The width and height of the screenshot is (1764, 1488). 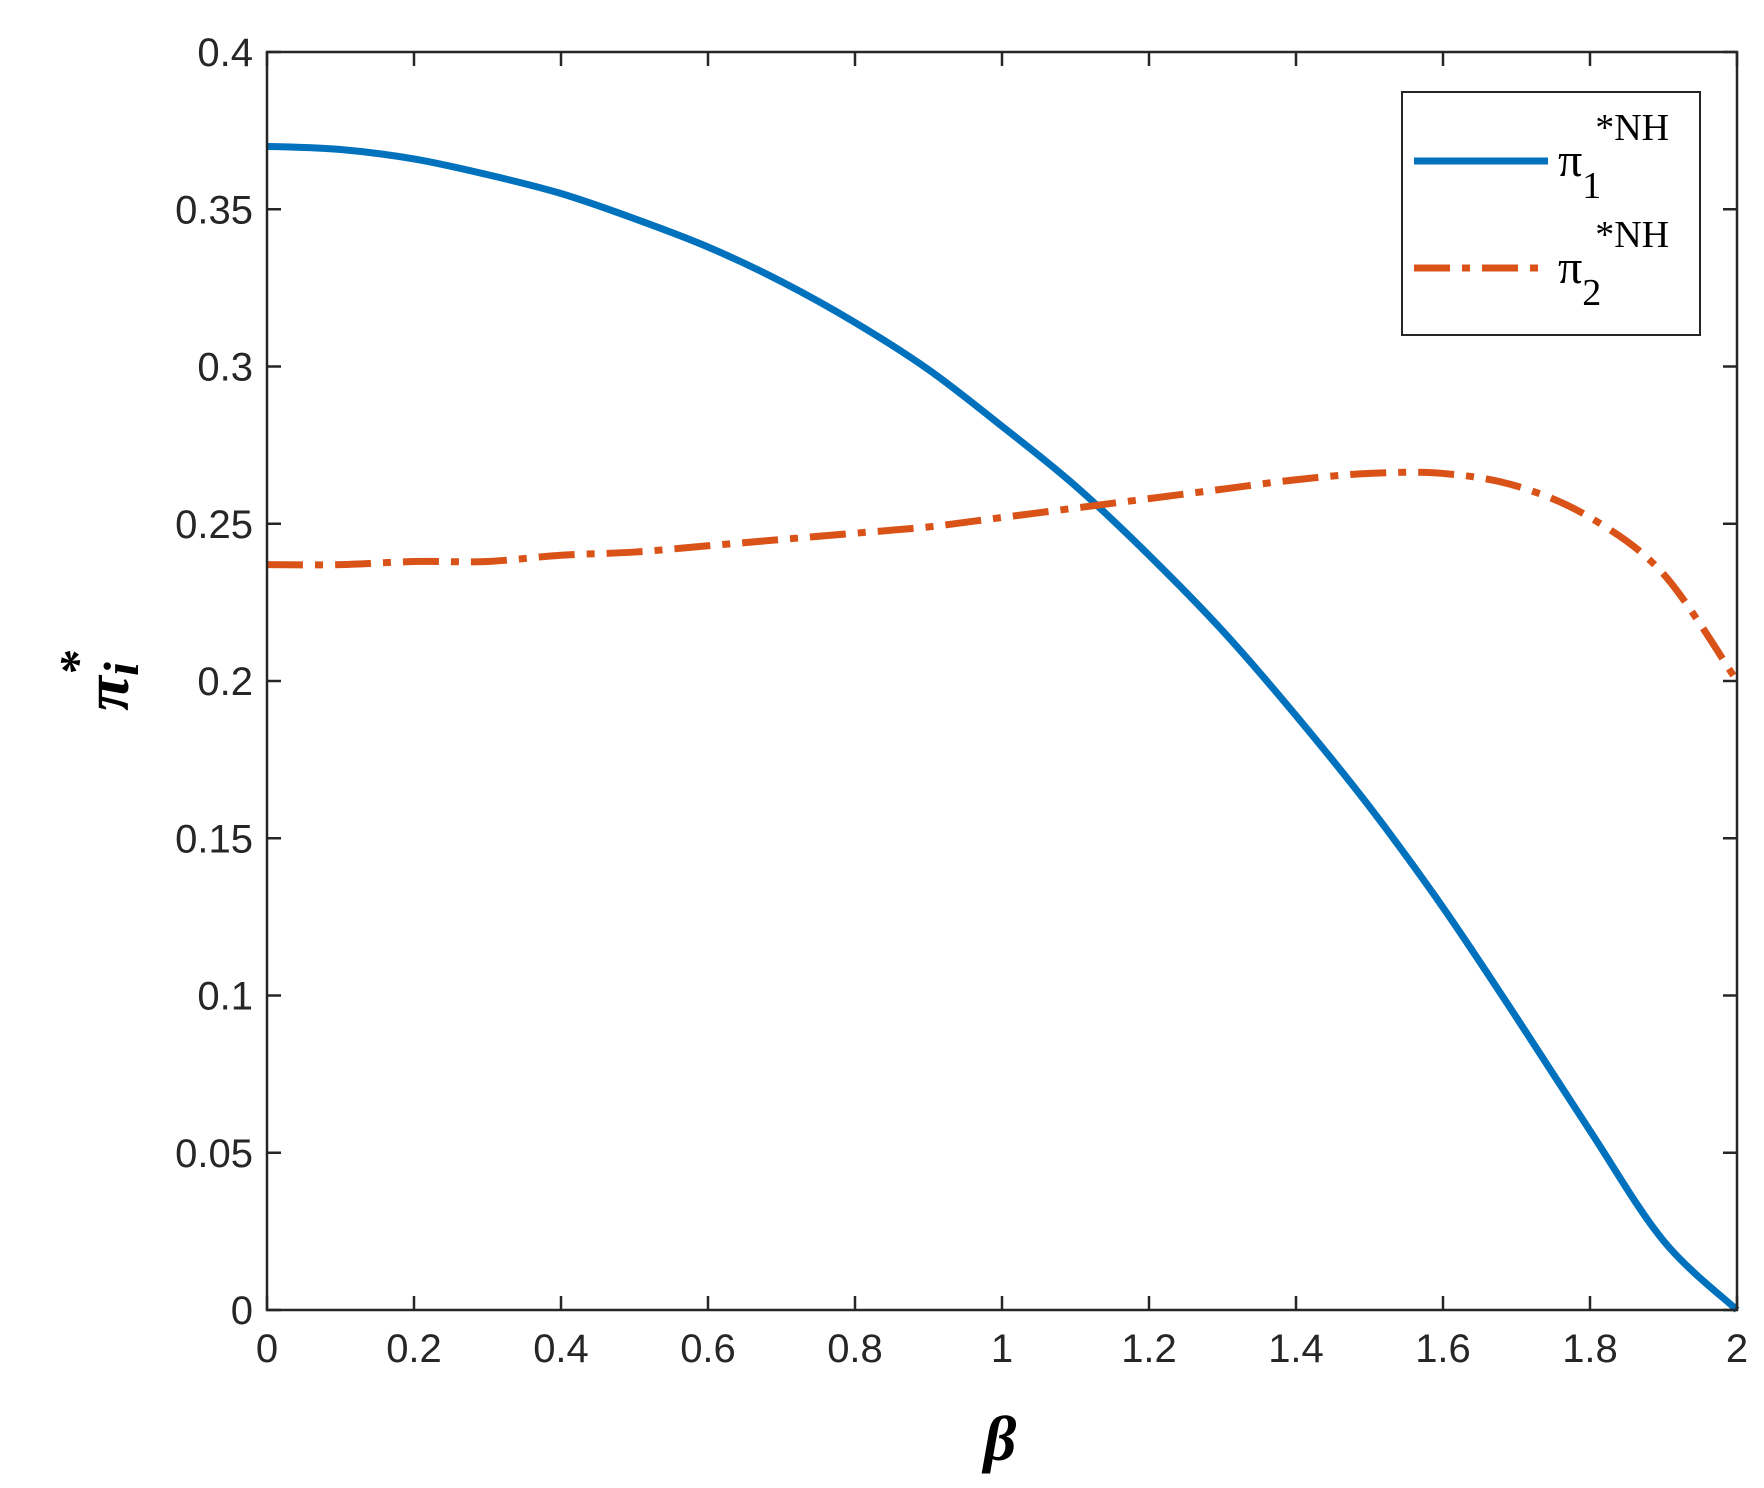 What do you see at coordinates (1590, 1349) in the screenshot?
I see `x-tick-label: 1.8` at bounding box center [1590, 1349].